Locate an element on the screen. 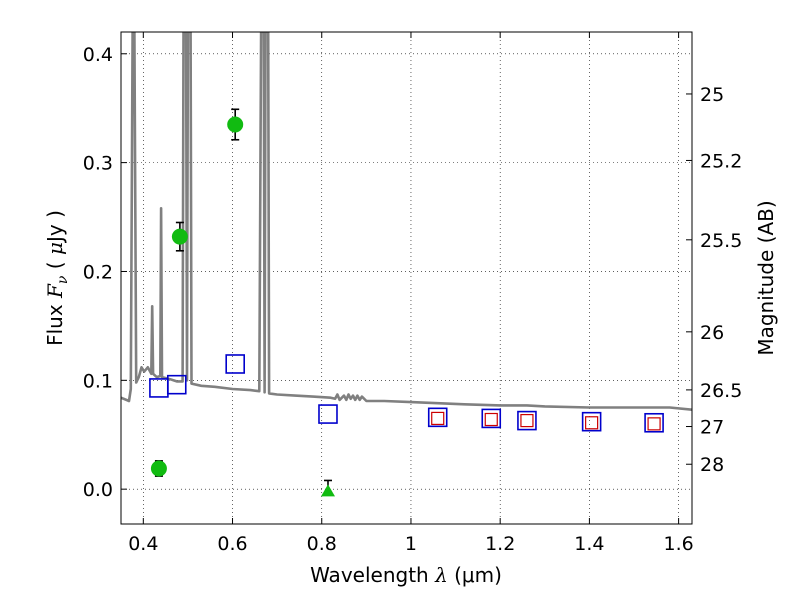 This screenshot has height=600, width=800. y-tick-label: 0.4 is located at coordinates (98, 55).